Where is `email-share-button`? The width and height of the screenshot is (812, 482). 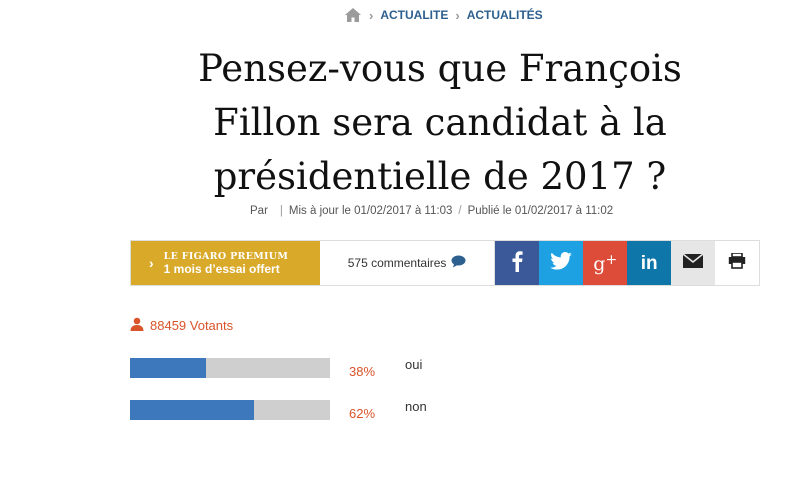 email-share-button is located at coordinates (693, 263).